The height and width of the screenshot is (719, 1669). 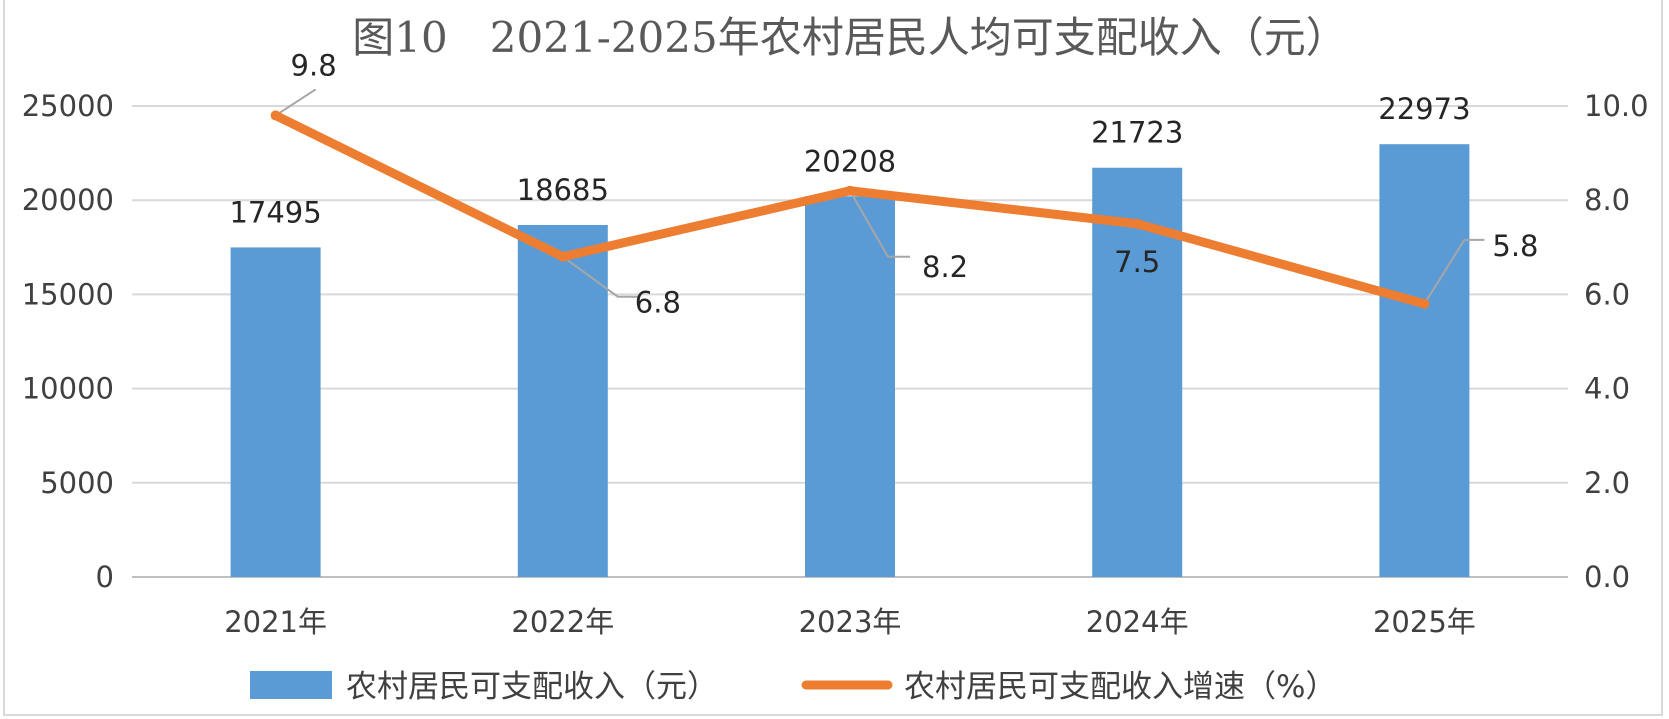 What do you see at coordinates (1607, 200) in the screenshot?
I see `y-right-tick-label: 8.0` at bounding box center [1607, 200].